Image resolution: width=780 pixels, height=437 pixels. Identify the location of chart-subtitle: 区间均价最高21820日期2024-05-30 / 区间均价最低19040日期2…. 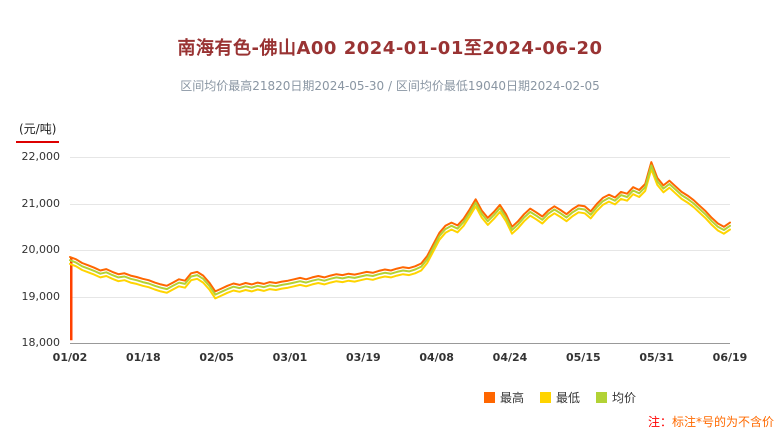
(390, 86).